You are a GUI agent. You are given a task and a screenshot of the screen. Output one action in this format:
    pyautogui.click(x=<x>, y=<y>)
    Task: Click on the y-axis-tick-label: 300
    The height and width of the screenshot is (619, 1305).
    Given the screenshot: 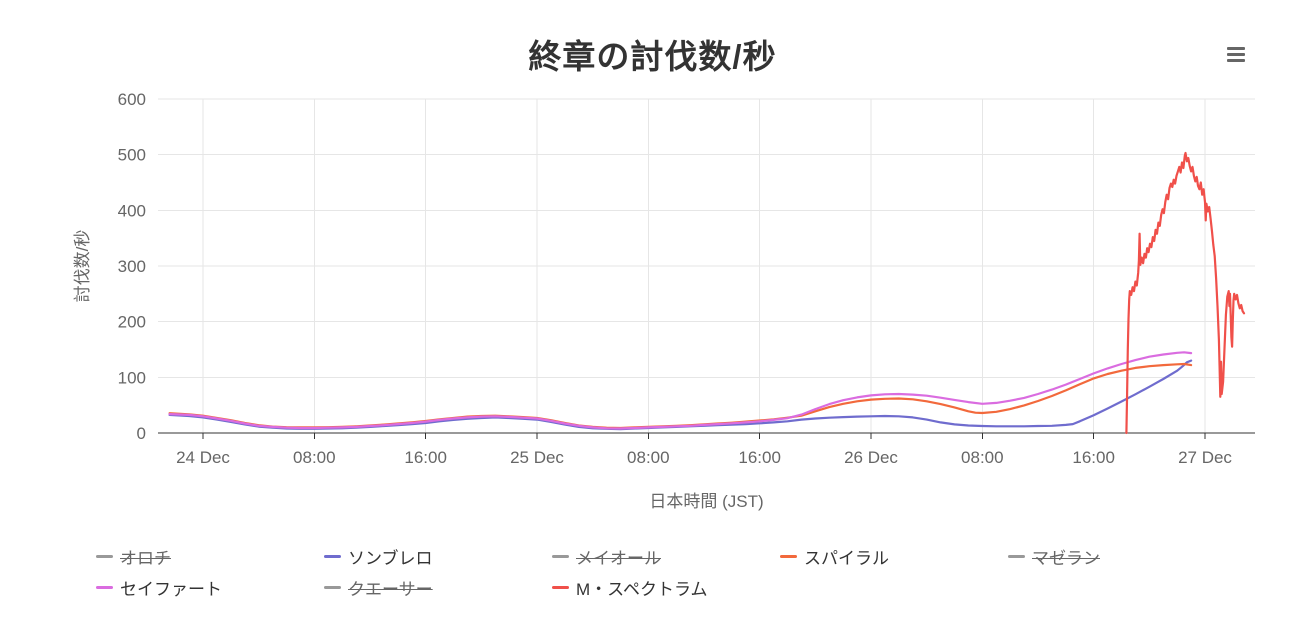 What is the action you would take?
    pyautogui.click(x=132, y=266)
    